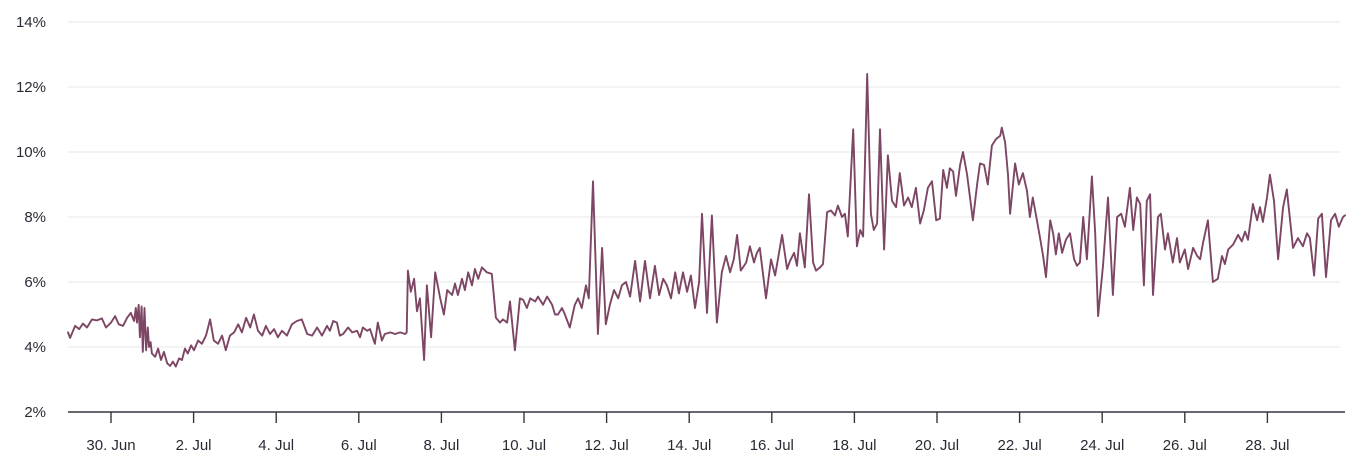  What do you see at coordinates (1019, 445) in the screenshot?
I see `x-axis-label: 22. Jul` at bounding box center [1019, 445].